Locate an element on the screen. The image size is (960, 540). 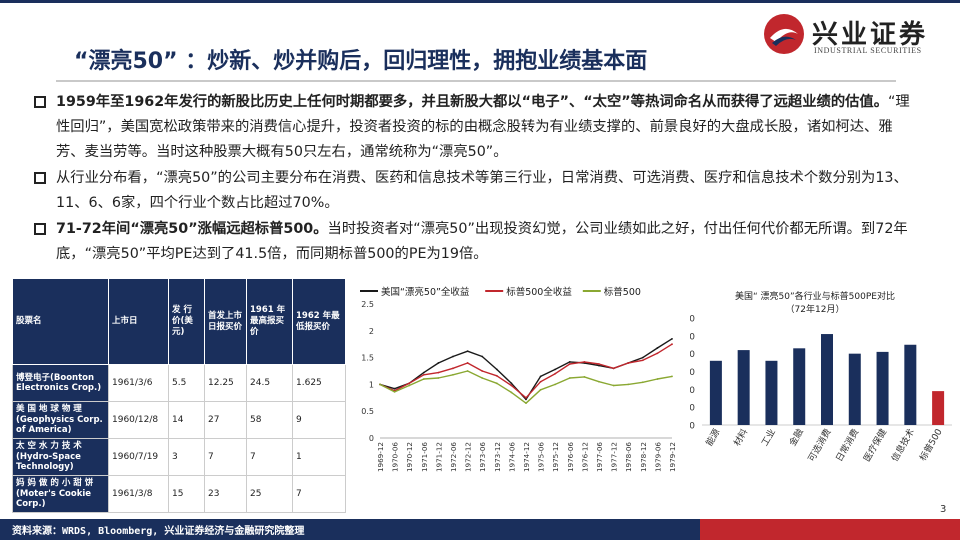
y-tick-label: 30 is located at coordinates (692, 373).